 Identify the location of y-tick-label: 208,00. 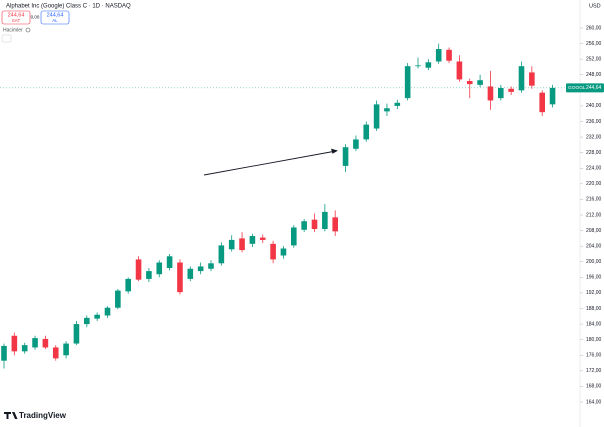
(594, 231).